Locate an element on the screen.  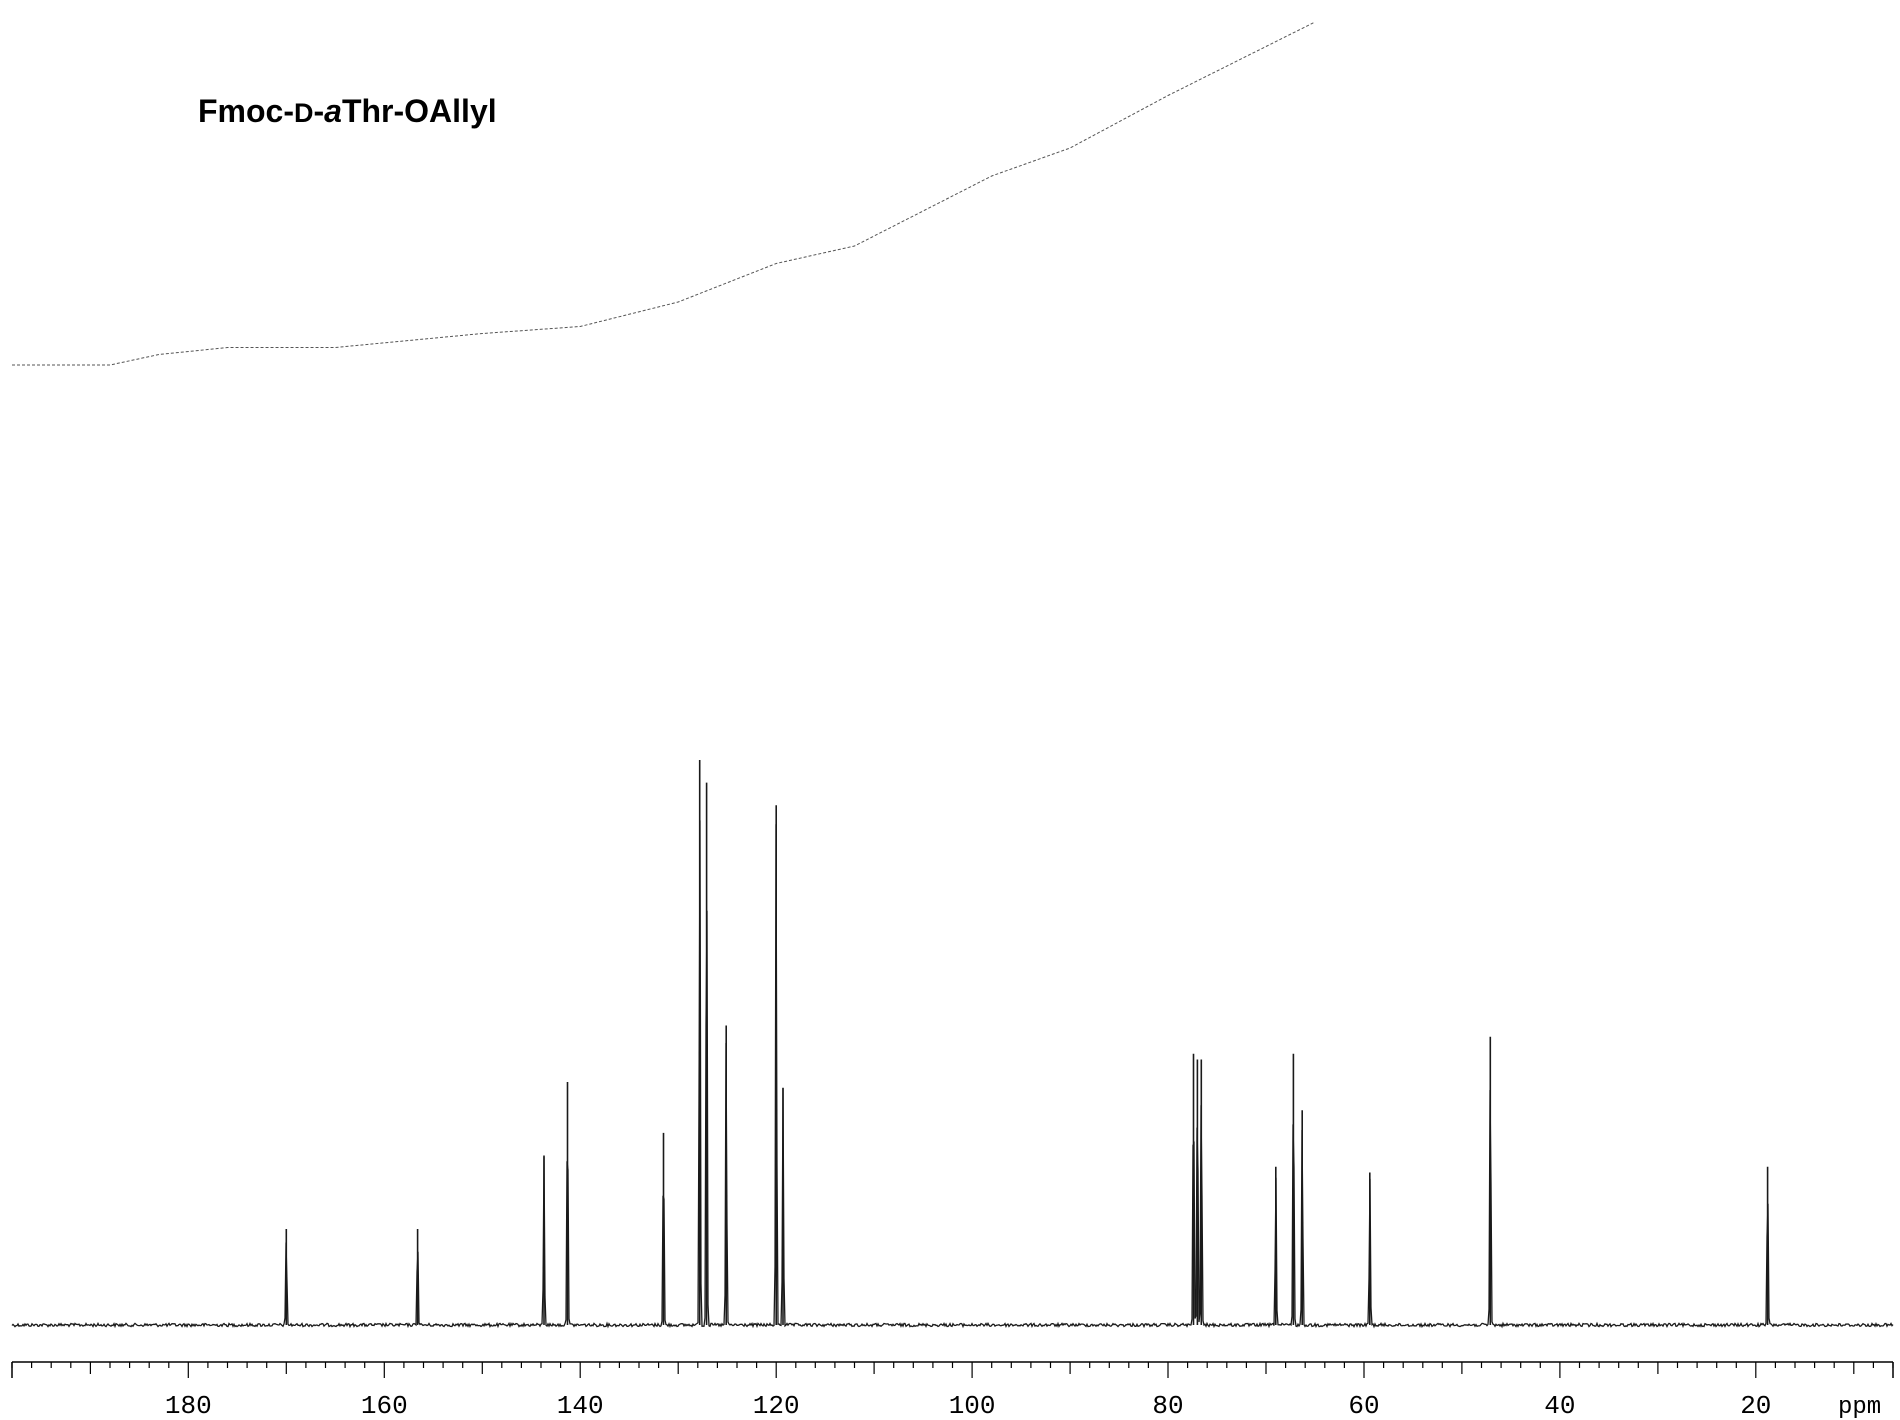
x-axis: 180 160 140 120 100 80 60 40 20 is located at coordinates (952, 1390).